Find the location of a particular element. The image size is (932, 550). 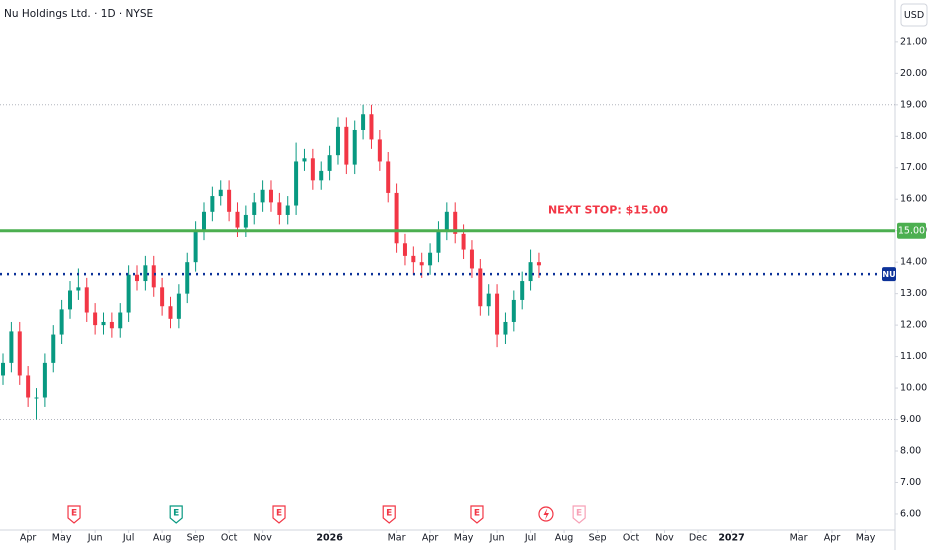

chart-title: Nu Holdings Ltd. · 1D · NYSE is located at coordinates (78, 14).